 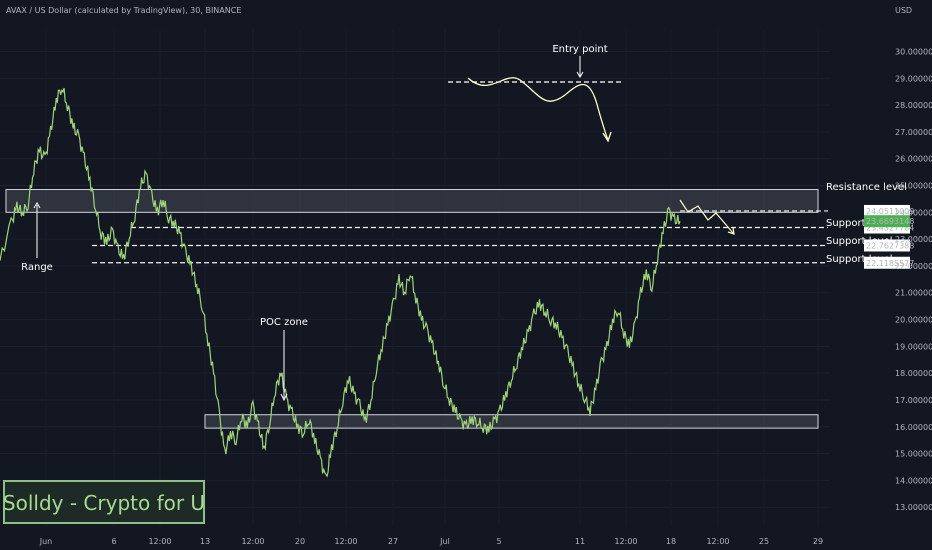 What do you see at coordinates (913, 454) in the screenshot?
I see `y-tick-label: 15.0000000` at bounding box center [913, 454].